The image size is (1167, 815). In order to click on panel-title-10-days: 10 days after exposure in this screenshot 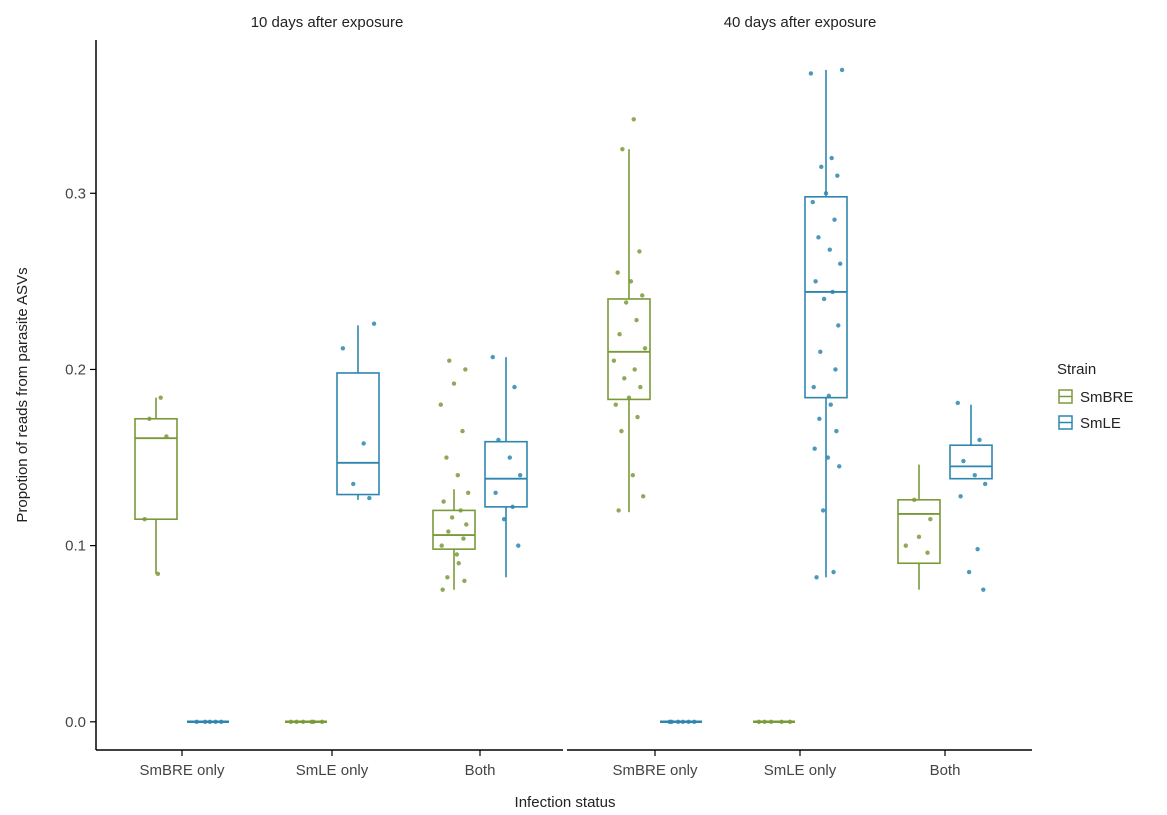, I will do `click(327, 22)`.